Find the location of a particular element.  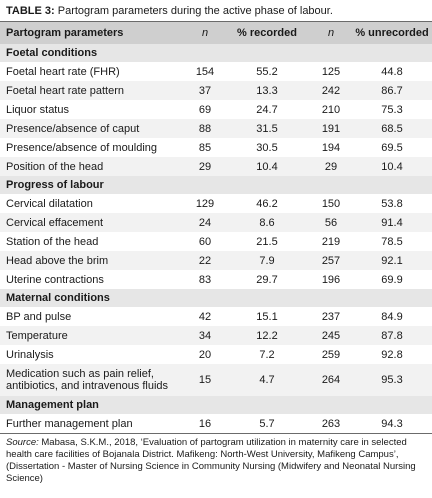

header-pct-recorded: % recorded is located at coordinates (267, 33).